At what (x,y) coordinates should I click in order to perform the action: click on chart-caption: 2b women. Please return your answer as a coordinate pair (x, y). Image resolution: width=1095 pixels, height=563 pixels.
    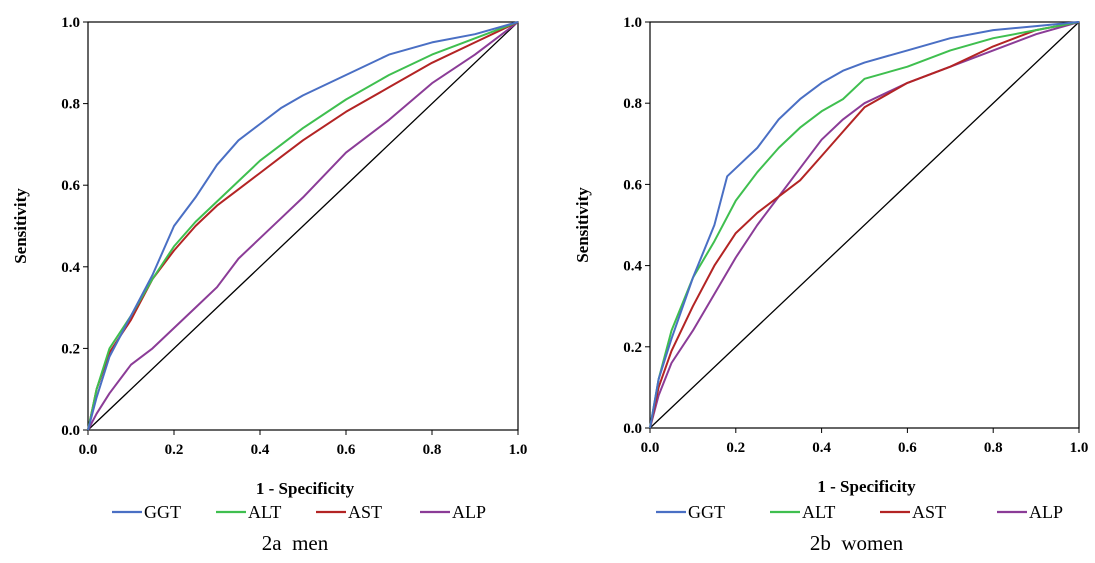
    Looking at the image, I should click on (857, 543).